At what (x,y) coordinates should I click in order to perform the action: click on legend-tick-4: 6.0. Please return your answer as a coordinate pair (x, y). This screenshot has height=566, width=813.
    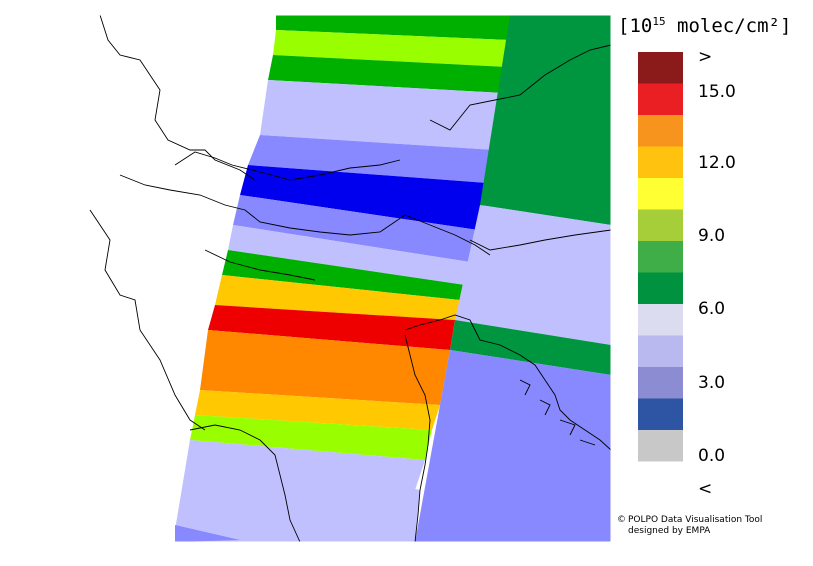
    Looking at the image, I should click on (711, 309).